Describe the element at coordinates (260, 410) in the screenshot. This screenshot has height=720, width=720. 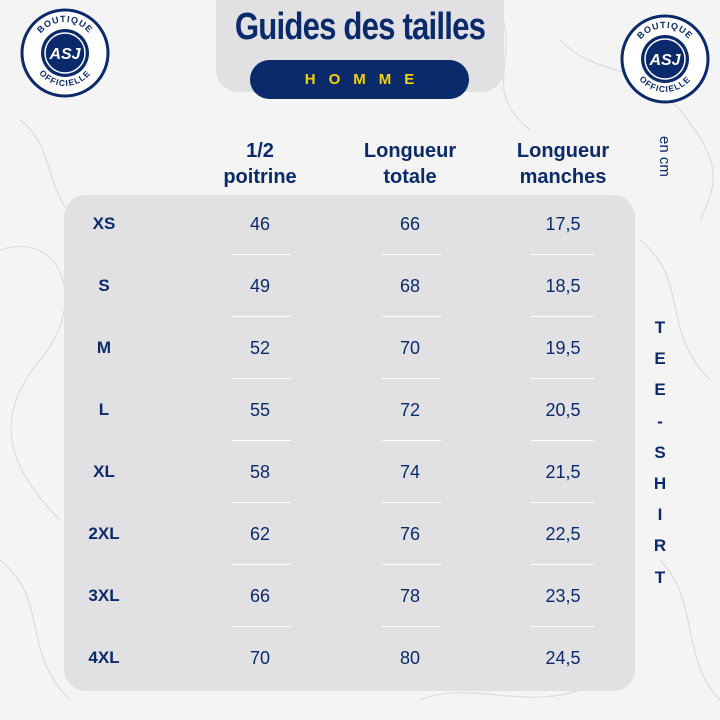
I see `chest-cell: 55` at that location.